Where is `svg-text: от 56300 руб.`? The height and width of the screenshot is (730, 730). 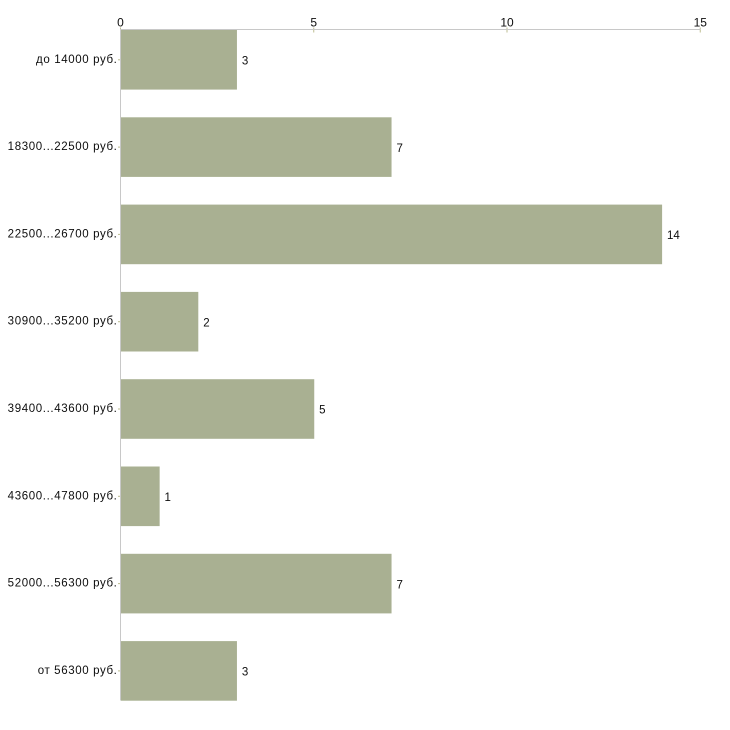 svg-text: от 56300 руб. is located at coordinates (78, 671).